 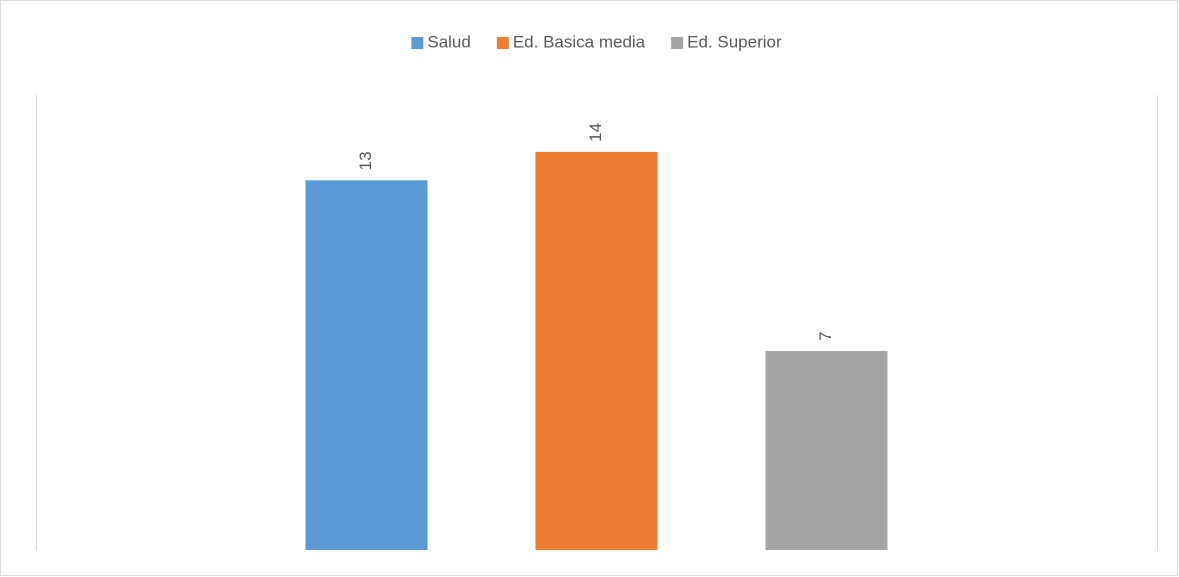 I want to click on legend-label: Salud, so click(x=448, y=41).